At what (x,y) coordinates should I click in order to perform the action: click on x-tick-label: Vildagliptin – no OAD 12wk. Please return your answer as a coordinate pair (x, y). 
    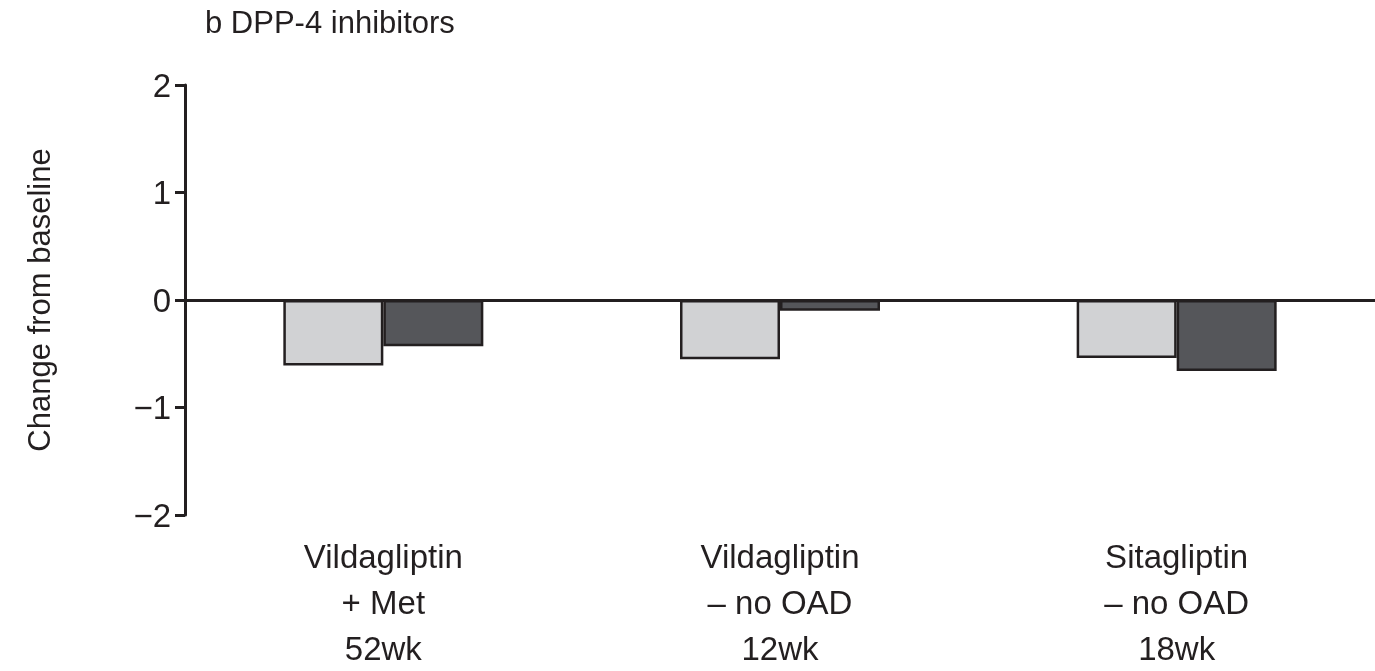
    Looking at the image, I should click on (780, 602).